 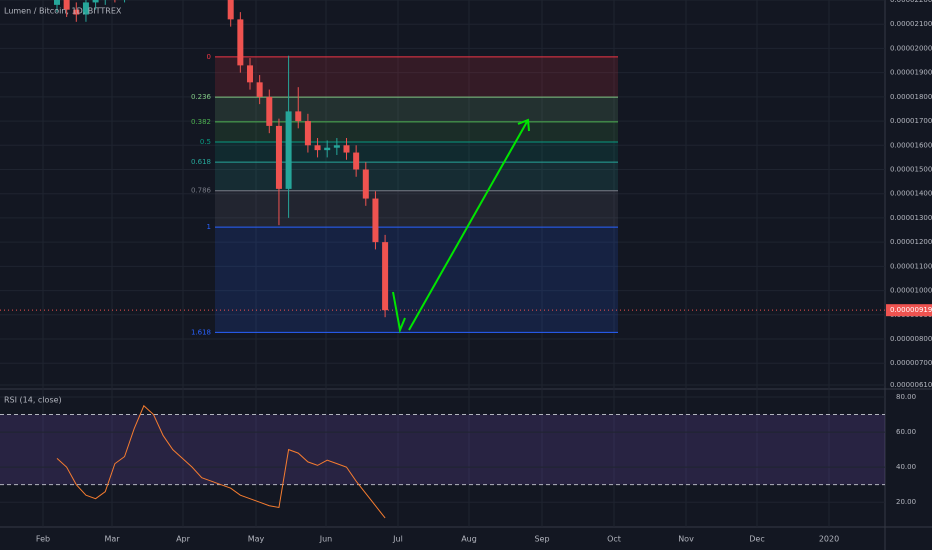 What do you see at coordinates (523, 125) in the screenshot?
I see `arrow-head` at bounding box center [523, 125].